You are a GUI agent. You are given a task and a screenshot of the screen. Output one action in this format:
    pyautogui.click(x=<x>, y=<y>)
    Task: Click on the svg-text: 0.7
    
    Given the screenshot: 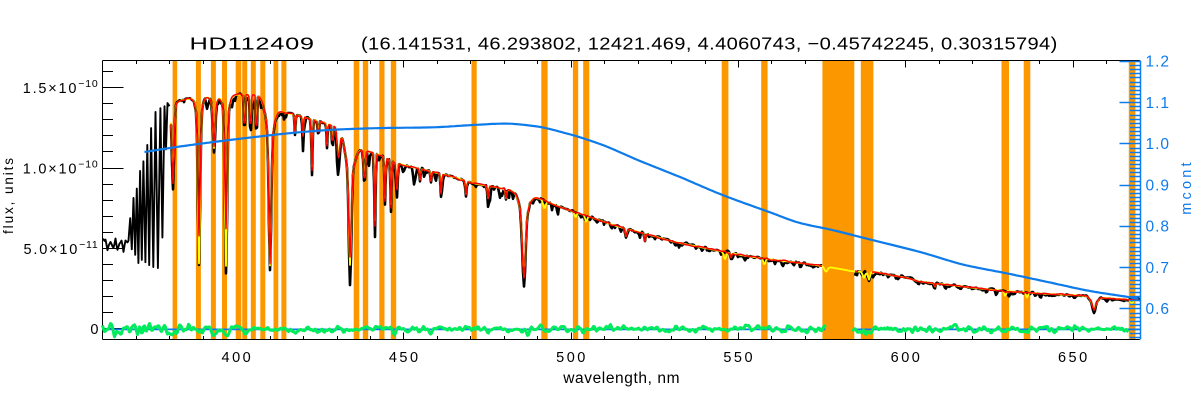 What is the action you would take?
    pyautogui.click(x=1158, y=268)
    